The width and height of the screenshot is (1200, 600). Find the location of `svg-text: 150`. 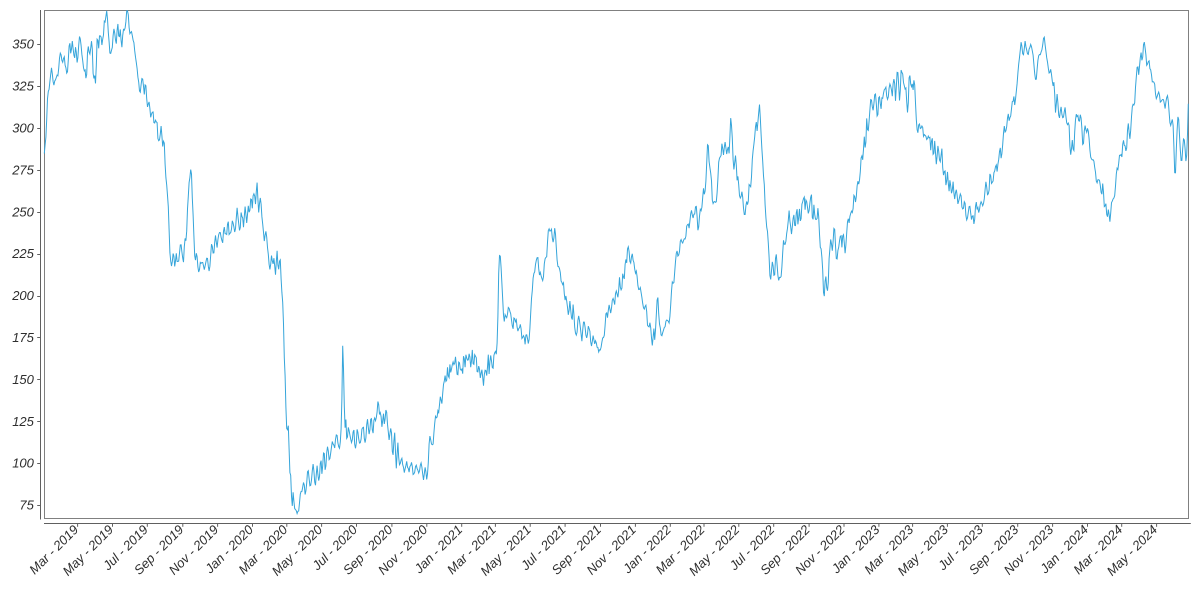

svg-text: 150 is located at coordinates (23, 379).